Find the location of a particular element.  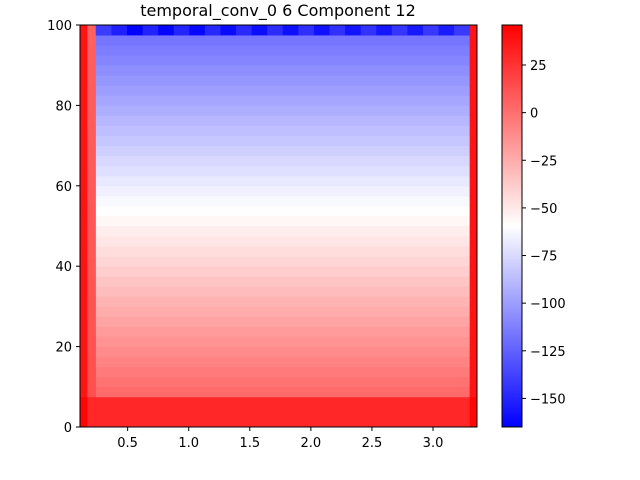

colorbar-tick-label: −75 is located at coordinates (543, 257).